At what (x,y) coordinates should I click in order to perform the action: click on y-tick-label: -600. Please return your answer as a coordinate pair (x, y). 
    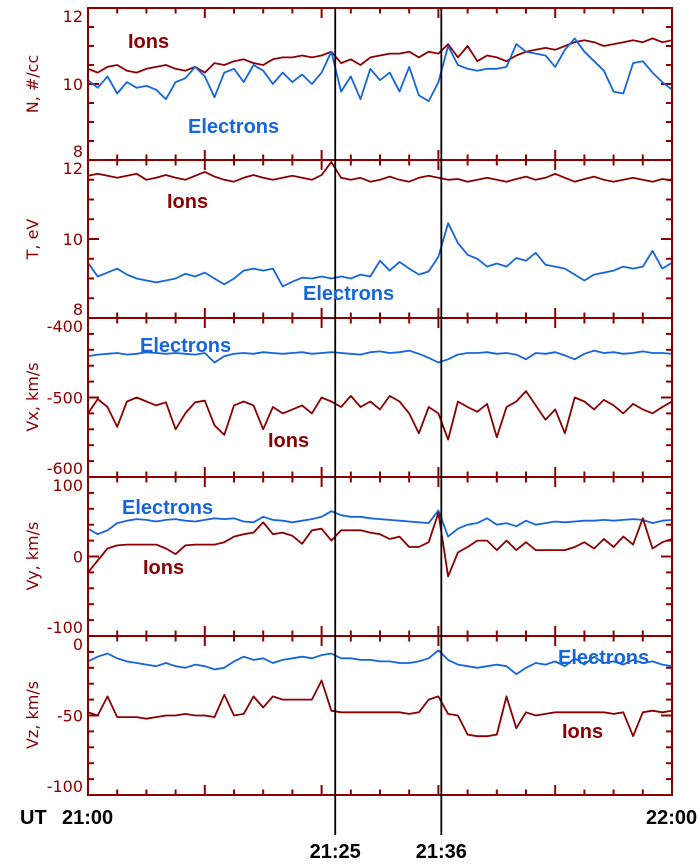
    Looking at the image, I should click on (65, 468).